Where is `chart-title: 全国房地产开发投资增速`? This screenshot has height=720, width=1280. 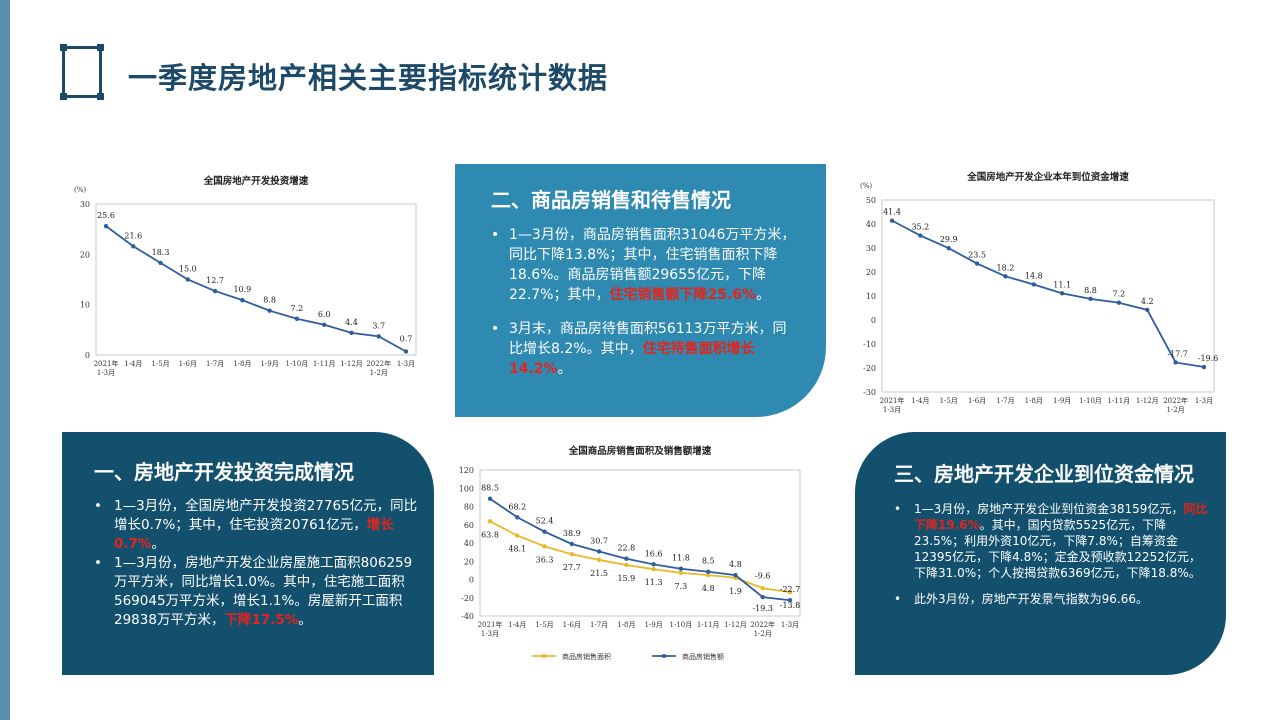 chart-title: 全国房地产开发投资增速 is located at coordinates (256, 181).